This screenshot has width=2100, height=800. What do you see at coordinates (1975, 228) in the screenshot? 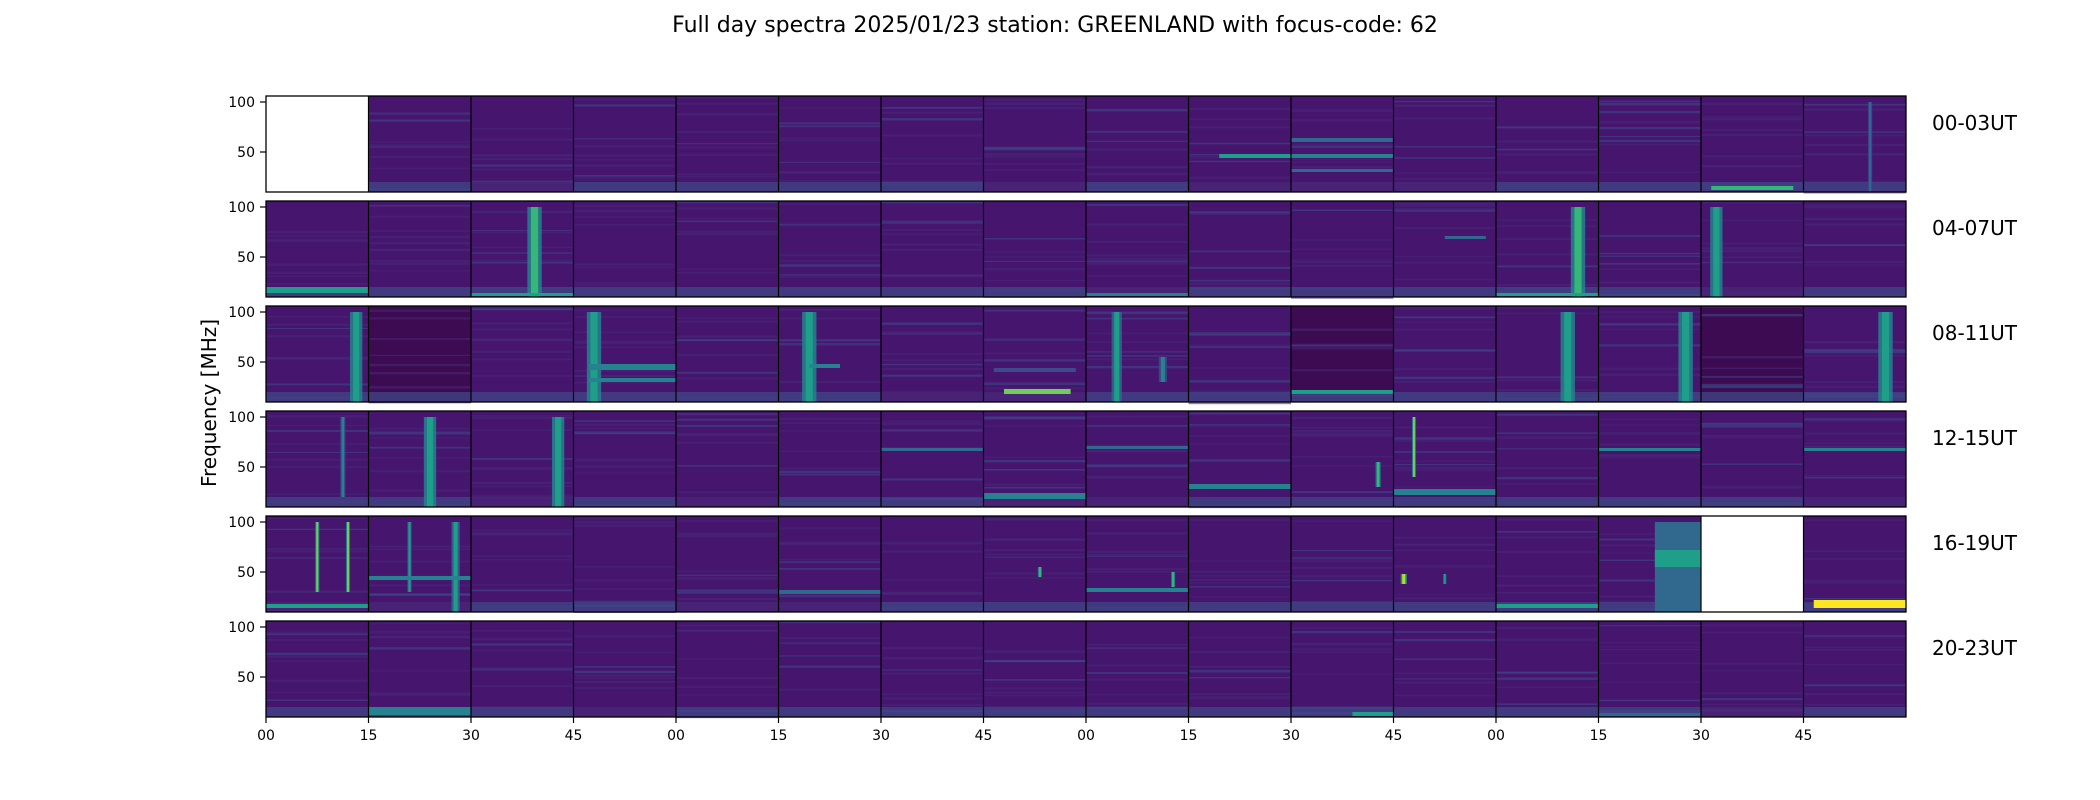
I see `row-time-label: 04-07UT` at bounding box center [1975, 228].